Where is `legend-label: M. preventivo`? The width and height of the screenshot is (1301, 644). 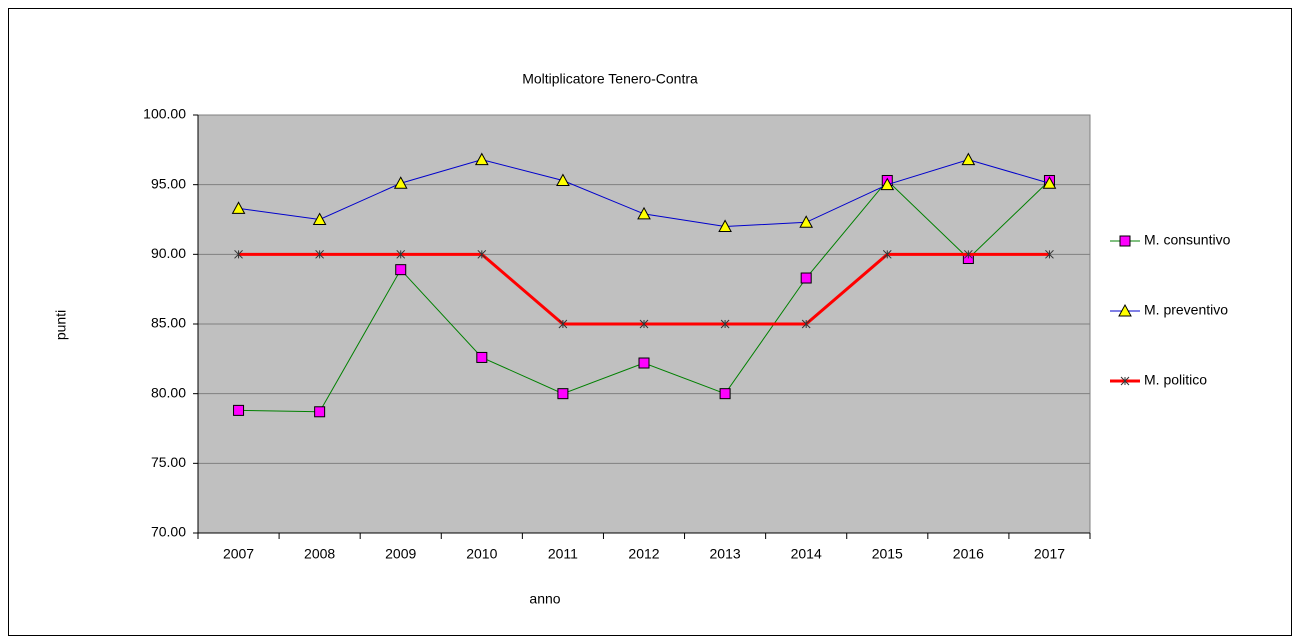 legend-label: M. preventivo is located at coordinates (1186, 310).